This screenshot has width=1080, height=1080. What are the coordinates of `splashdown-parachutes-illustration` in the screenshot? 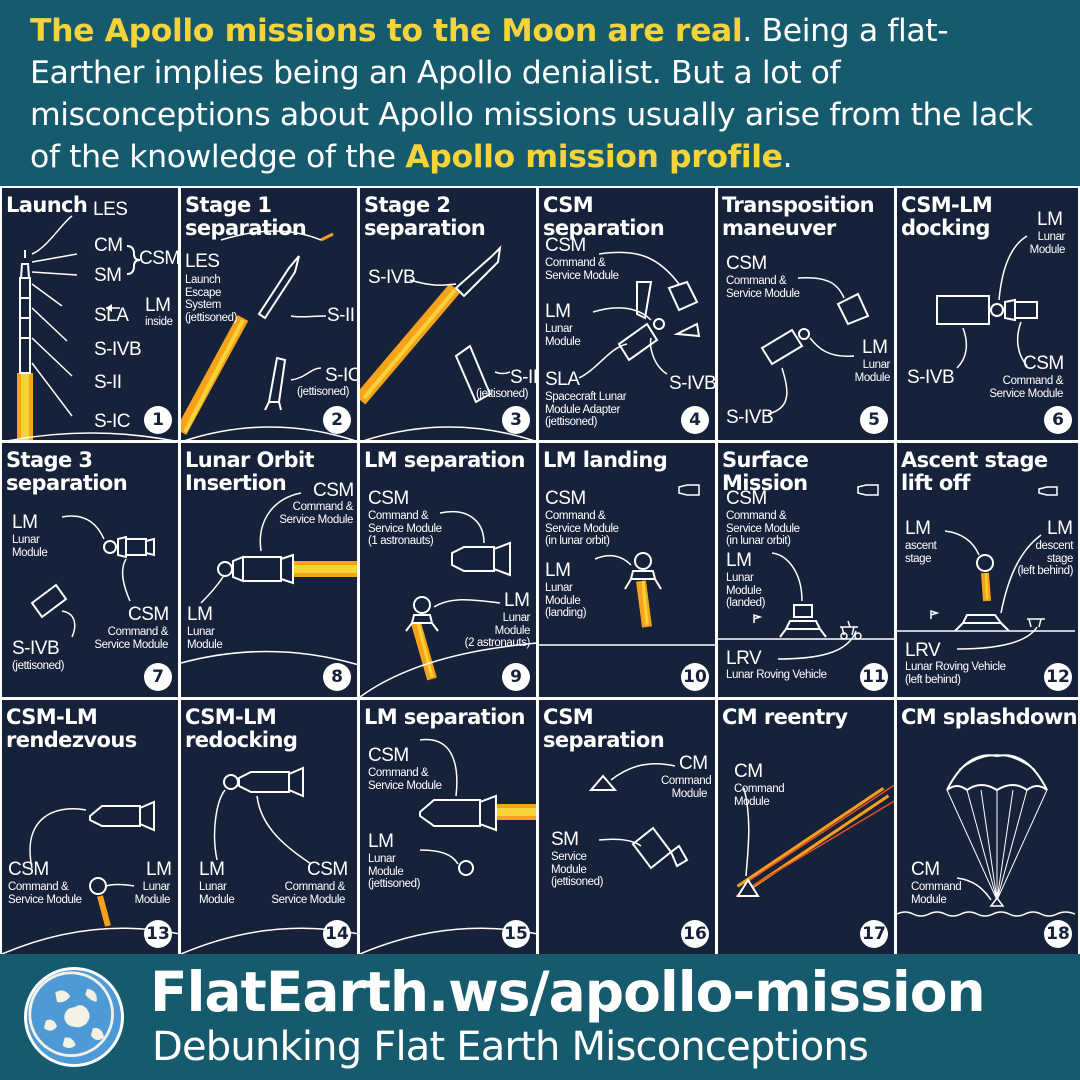 It's located at (986, 835).